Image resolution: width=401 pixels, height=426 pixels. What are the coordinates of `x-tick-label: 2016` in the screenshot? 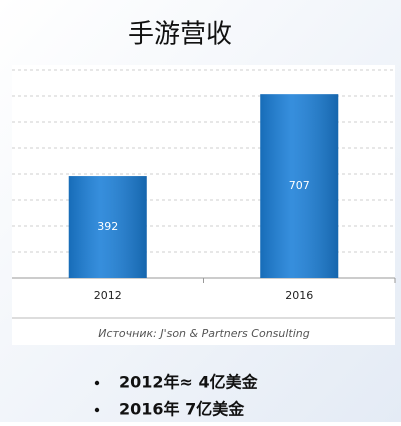 It's located at (299, 295).